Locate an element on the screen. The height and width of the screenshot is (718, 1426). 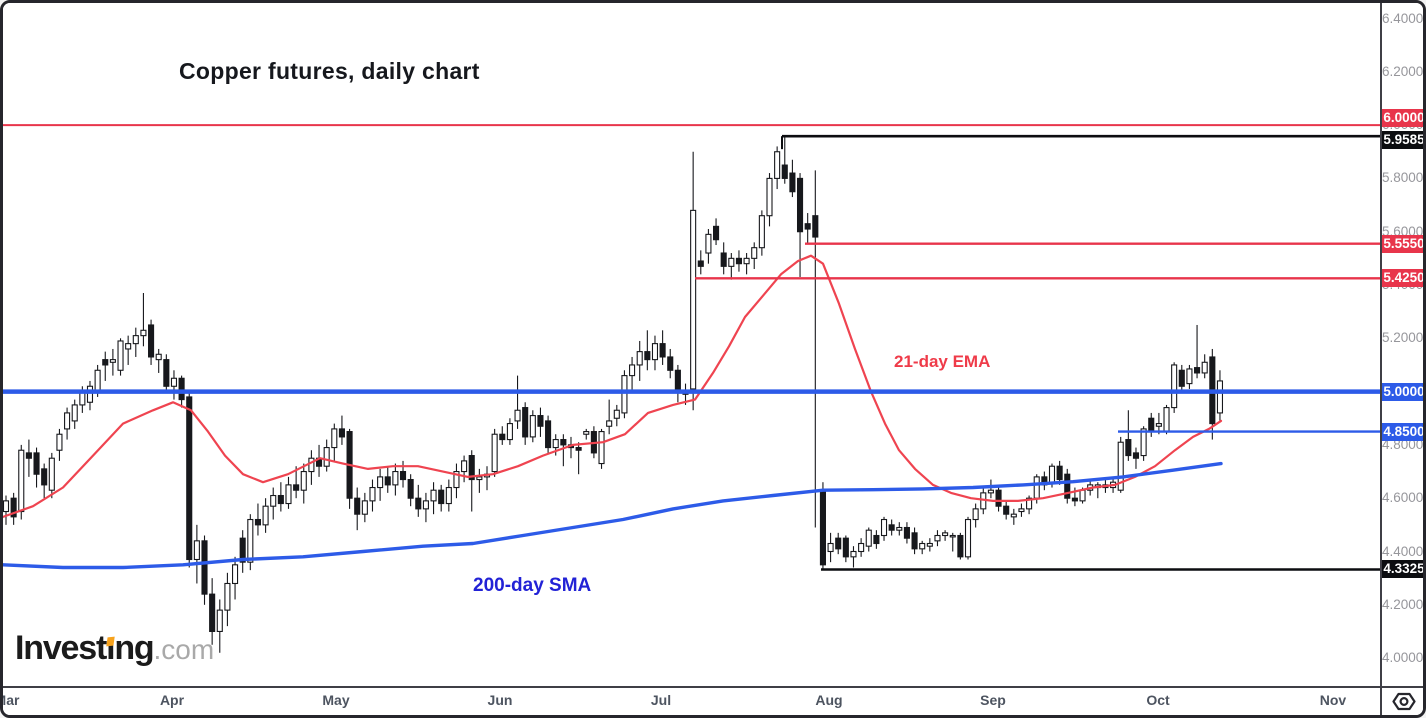
time-axis: Mar Apr May Jun Jul Aug Sep Oct Nov is located at coordinates (691, 700).